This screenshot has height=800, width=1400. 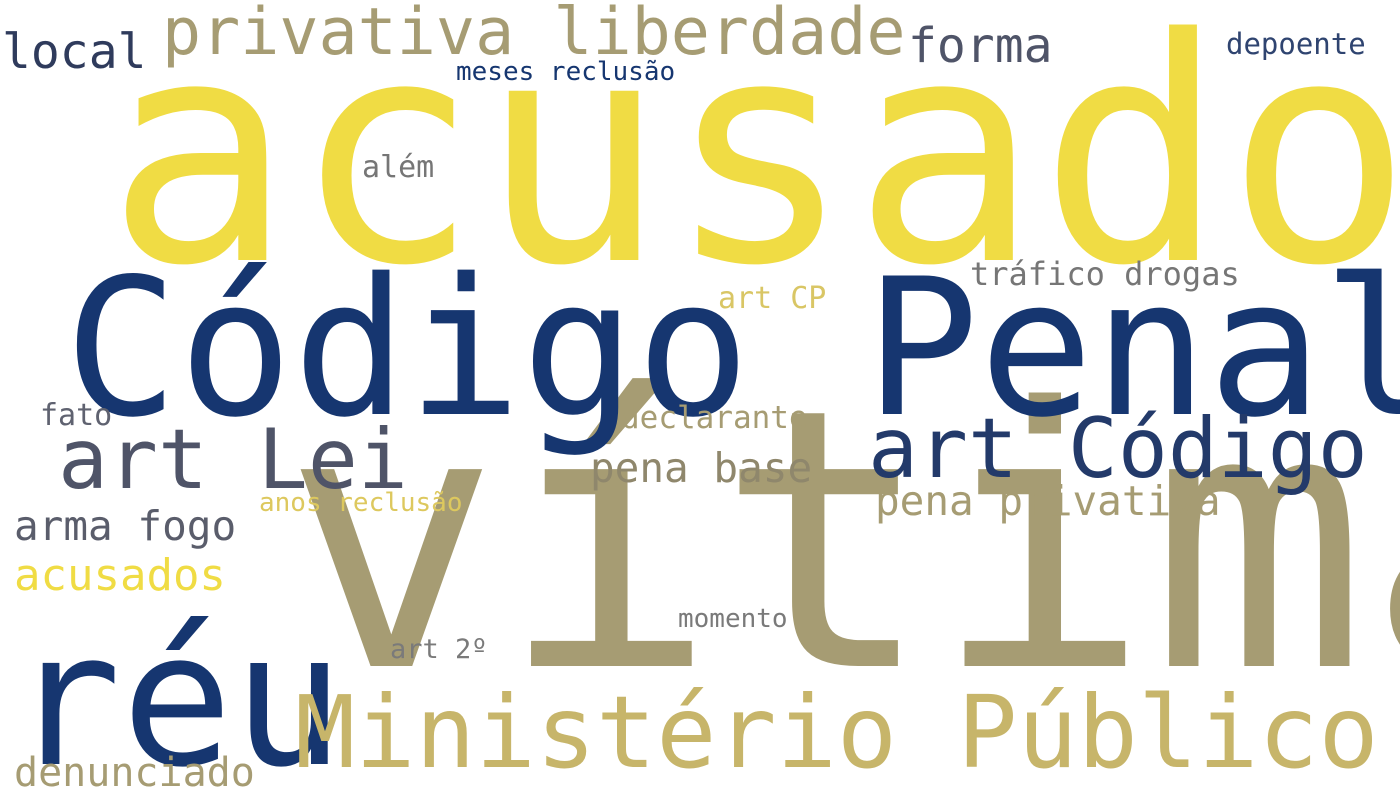 What do you see at coordinates (1296, 44) in the screenshot?
I see `word-depoente: depoente` at bounding box center [1296, 44].